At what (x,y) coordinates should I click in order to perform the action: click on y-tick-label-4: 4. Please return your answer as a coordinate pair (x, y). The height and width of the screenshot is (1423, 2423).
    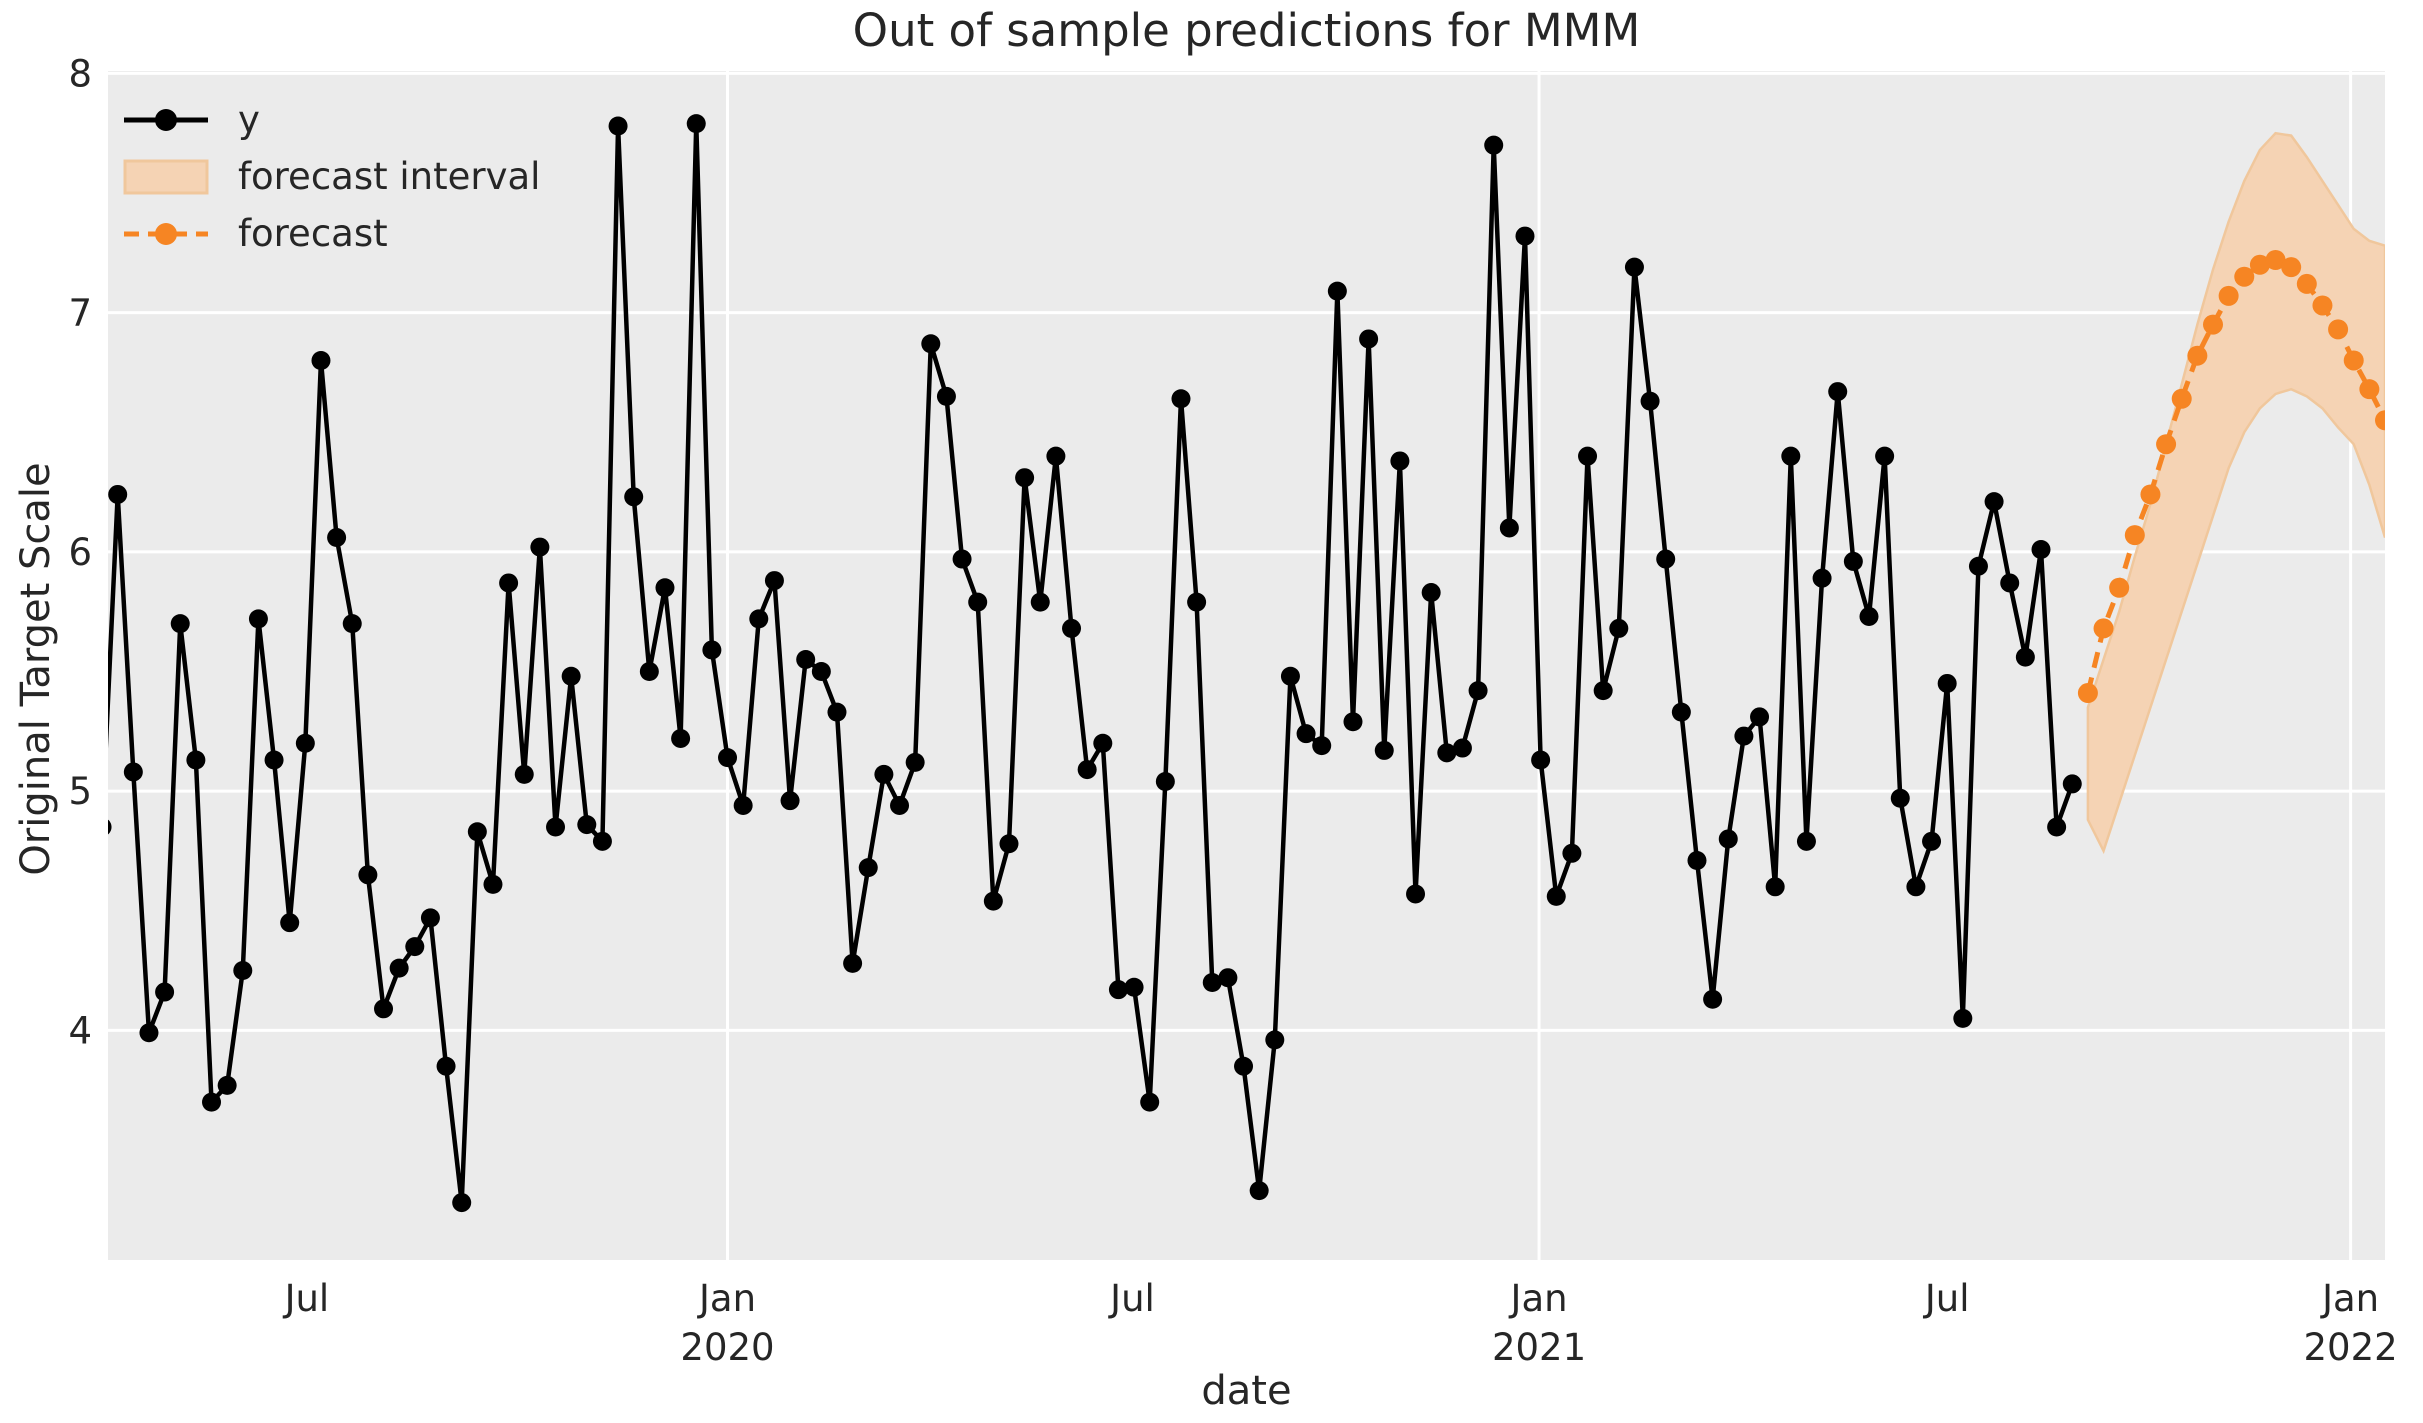
    Looking at the image, I should click on (80, 1030).